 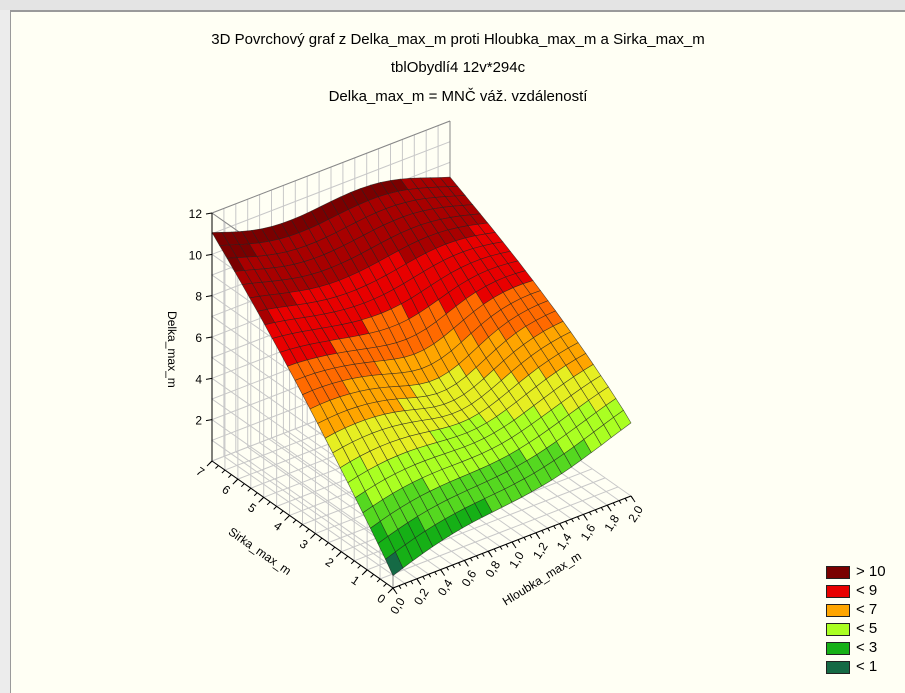 What do you see at coordinates (865, 610) in the screenshot?
I see `legend-item: < 7` at bounding box center [865, 610].